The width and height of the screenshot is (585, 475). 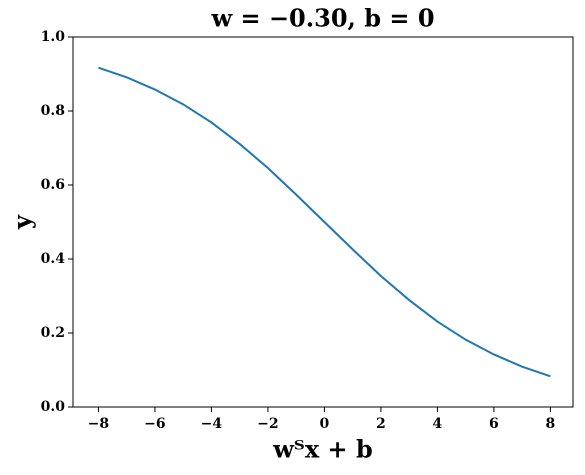 What do you see at coordinates (267, 424) in the screenshot?
I see `x-tick-label: −2` at bounding box center [267, 424].